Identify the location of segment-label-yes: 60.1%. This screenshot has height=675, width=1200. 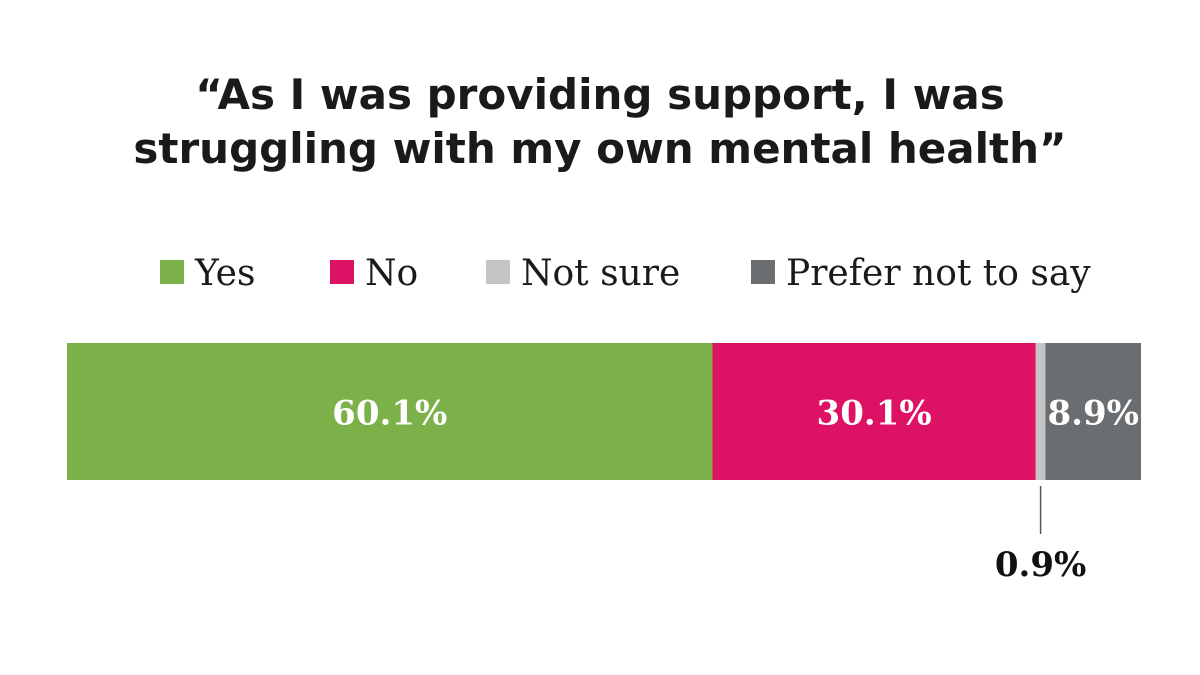
(389, 414).